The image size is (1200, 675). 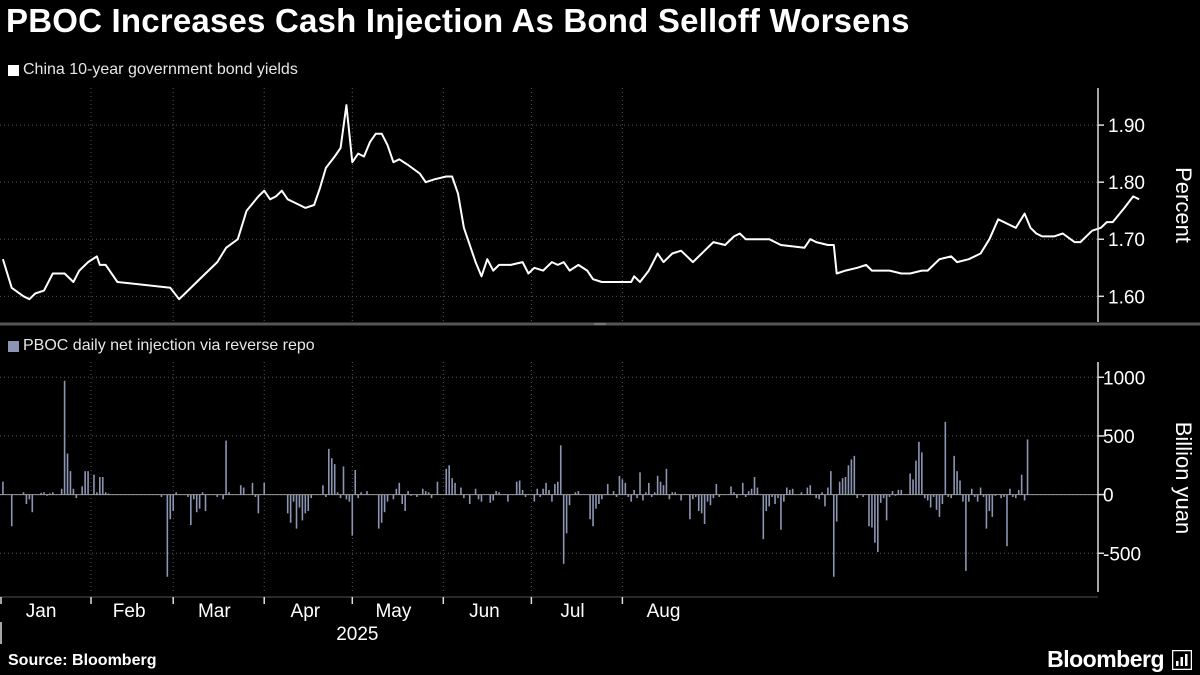 I want to click on yield-tick-label: 1.90, so click(x=1126, y=126).